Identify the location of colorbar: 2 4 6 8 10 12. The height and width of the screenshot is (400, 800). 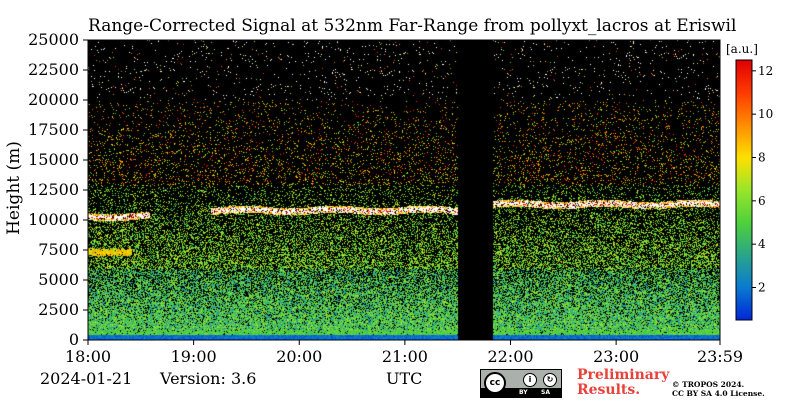
(754, 190).